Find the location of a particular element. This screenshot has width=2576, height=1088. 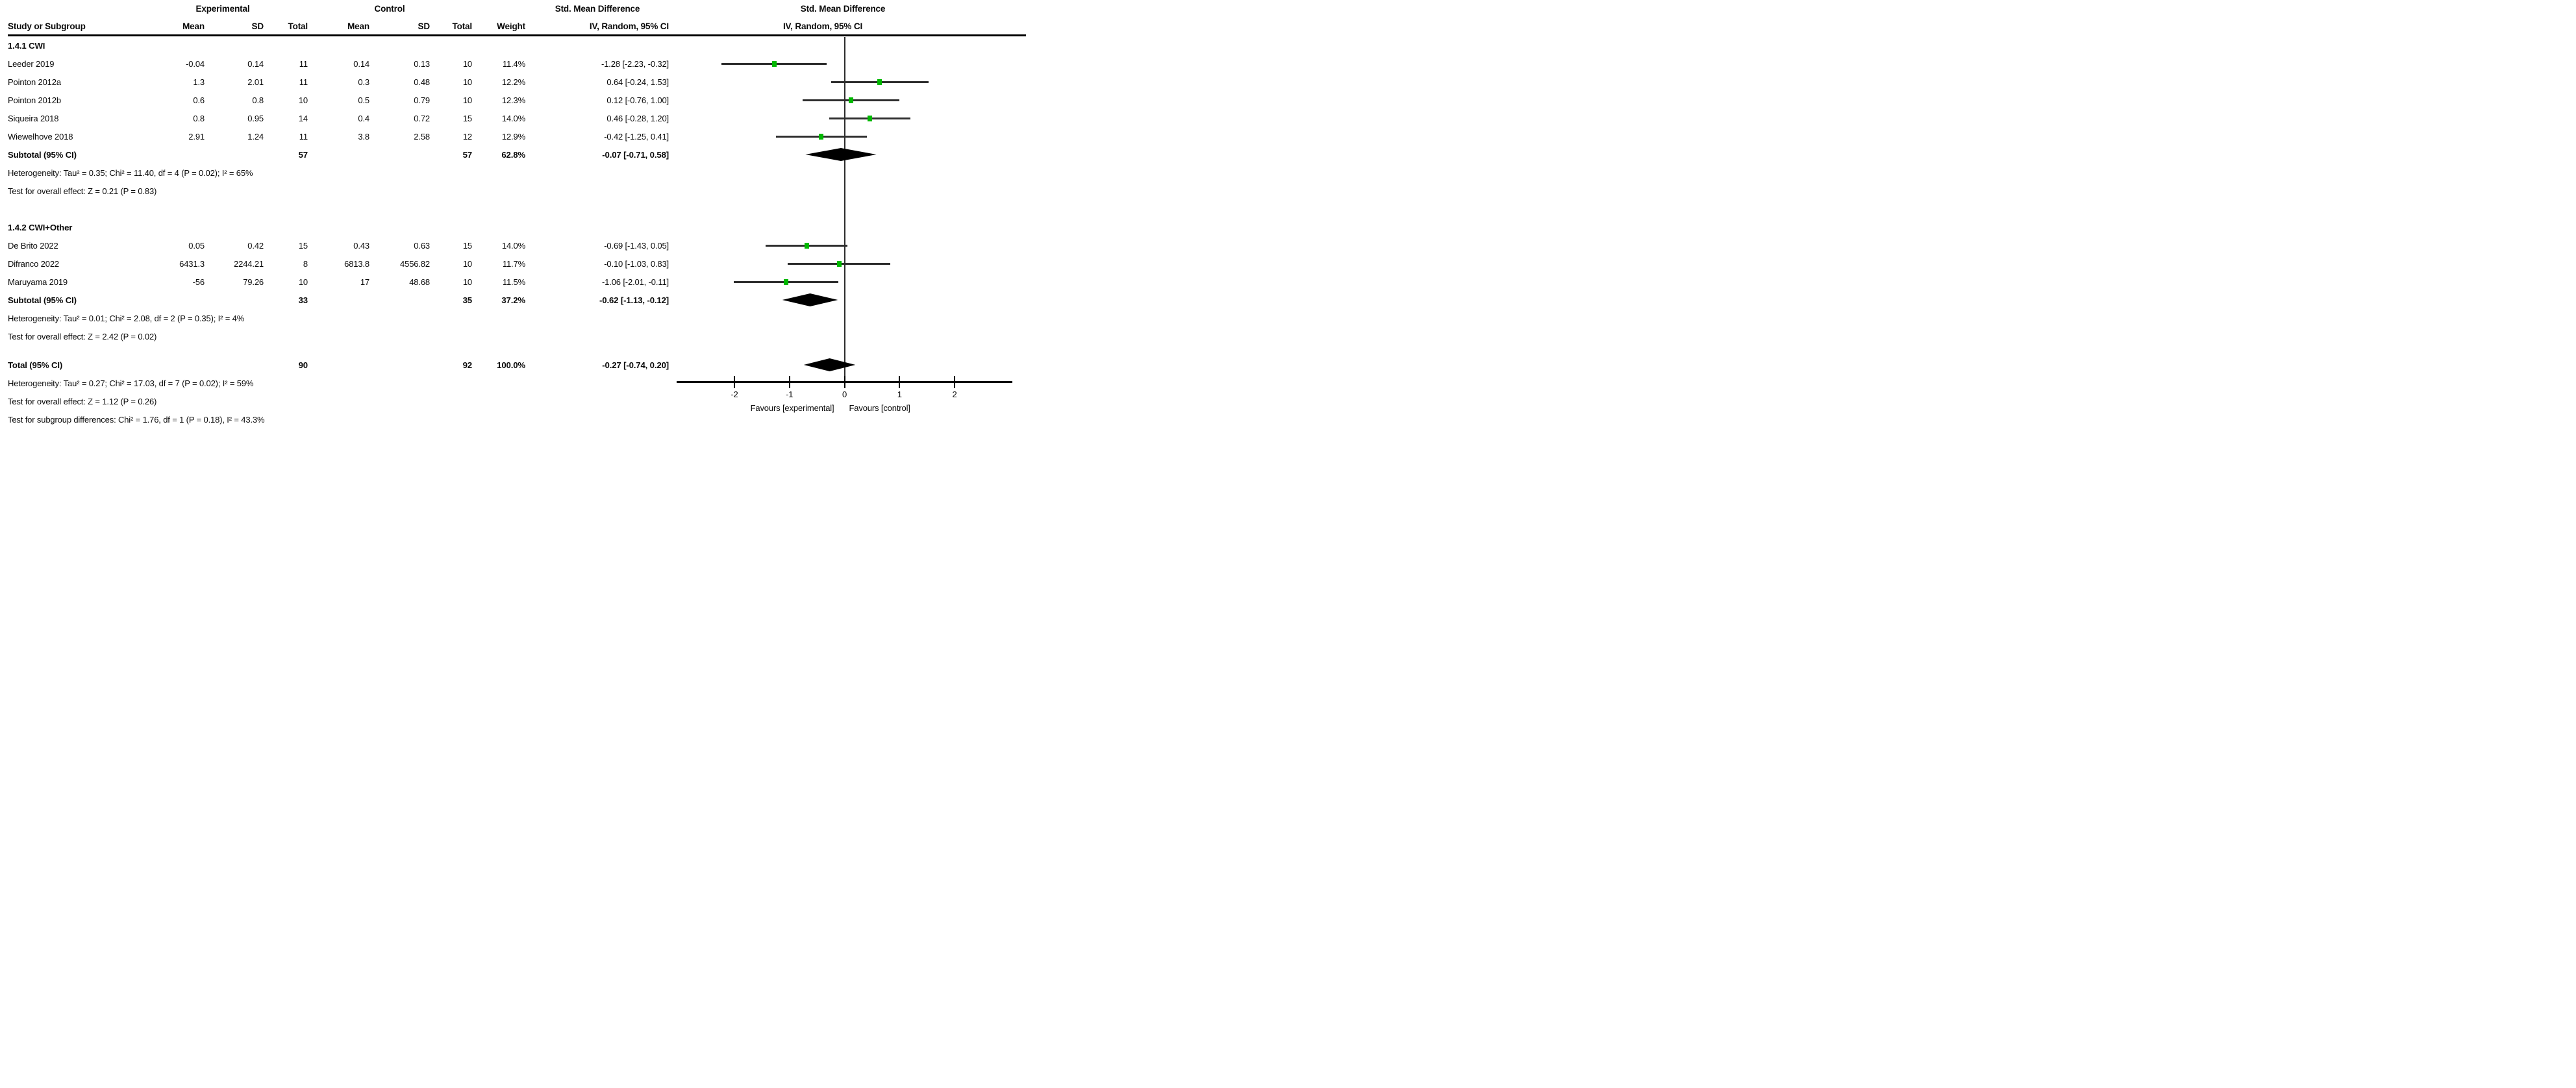

mean-control-cell: 0.43 is located at coordinates (361, 246).